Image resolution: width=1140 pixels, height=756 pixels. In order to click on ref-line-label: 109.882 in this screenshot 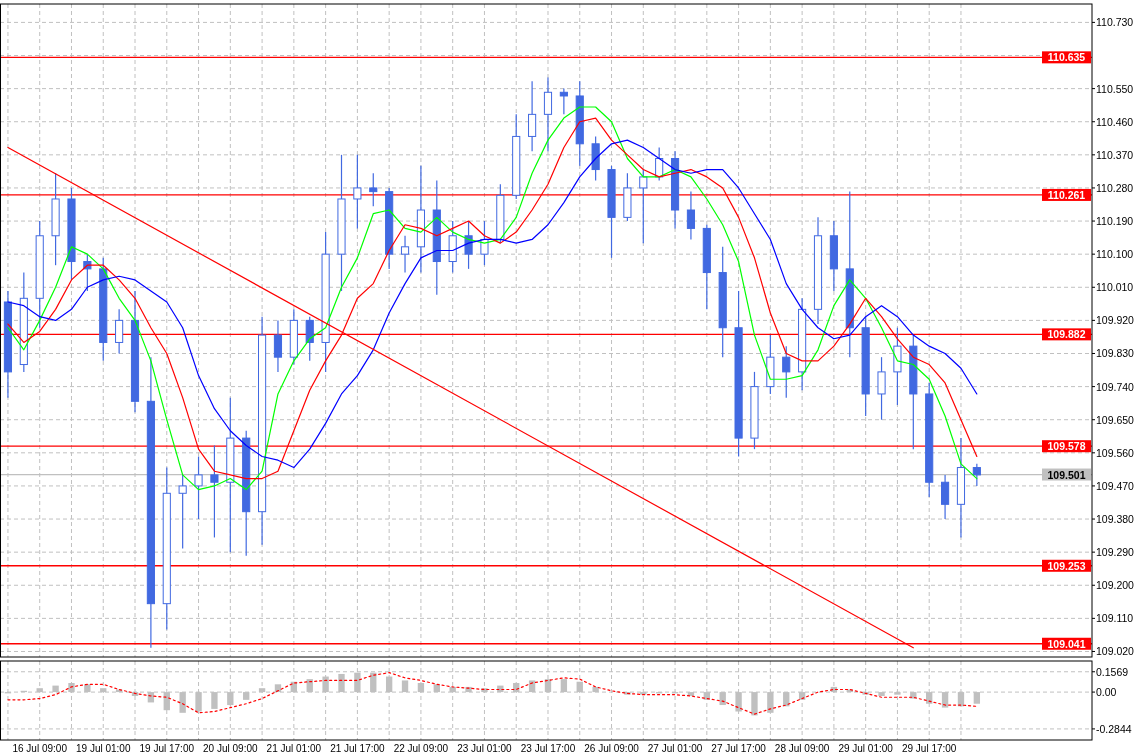, I will do `click(1066, 334)`.